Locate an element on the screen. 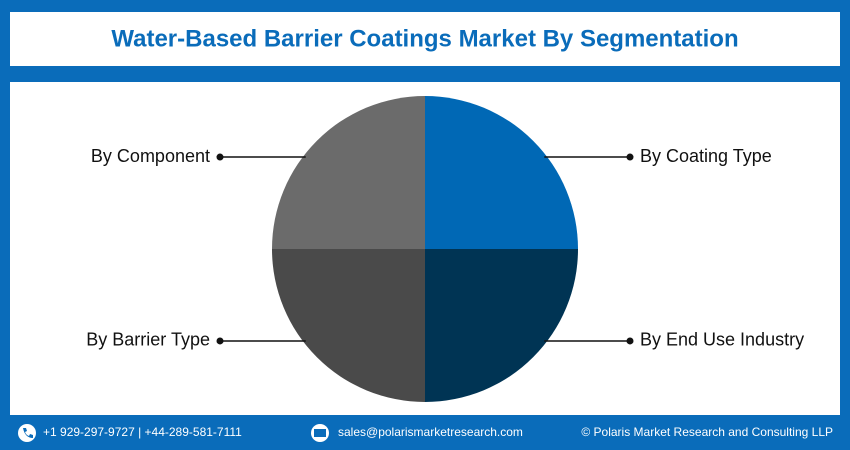  title-box is located at coordinates (425, 39).